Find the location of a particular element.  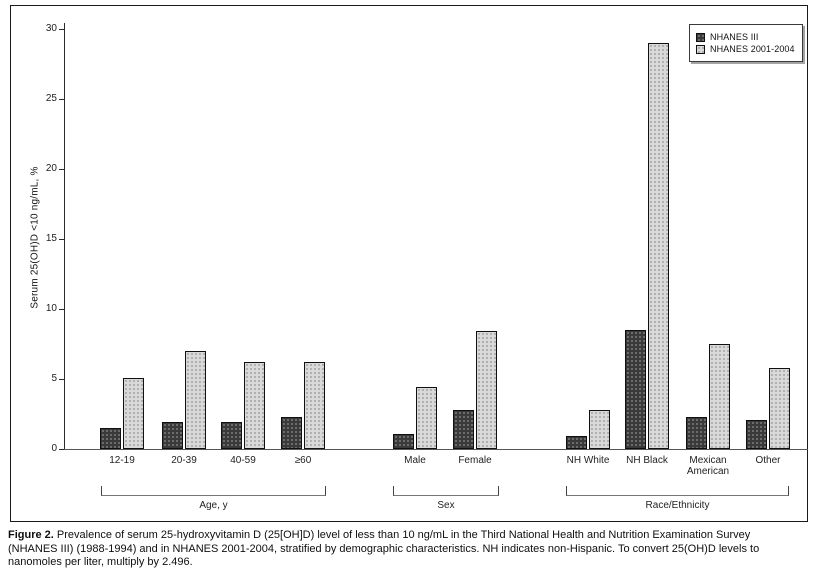

legend-item-nhanes-iii: NHANES III is located at coordinates (745, 37).